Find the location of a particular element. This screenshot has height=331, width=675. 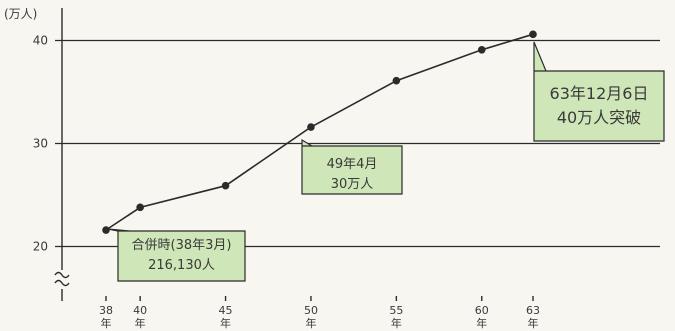

annotation-text: 63年12月6日 is located at coordinates (599, 93).